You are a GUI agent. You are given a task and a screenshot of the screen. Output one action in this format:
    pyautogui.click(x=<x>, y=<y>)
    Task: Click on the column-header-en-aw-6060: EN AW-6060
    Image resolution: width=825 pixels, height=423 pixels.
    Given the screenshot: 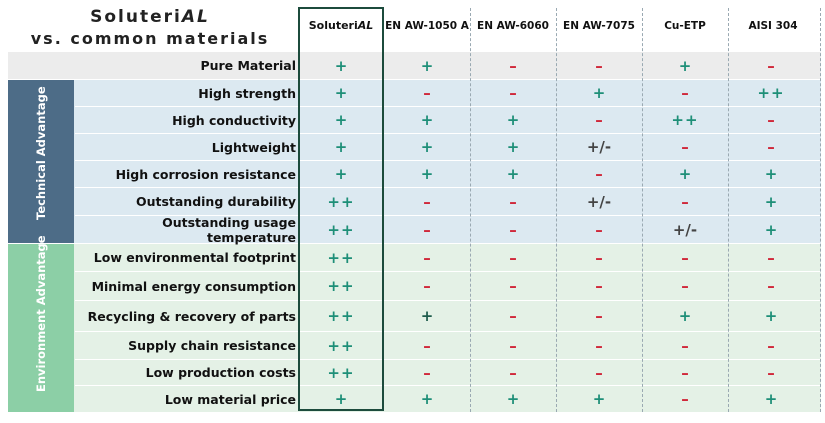 What is the action you would take?
    pyautogui.click(x=513, y=25)
    